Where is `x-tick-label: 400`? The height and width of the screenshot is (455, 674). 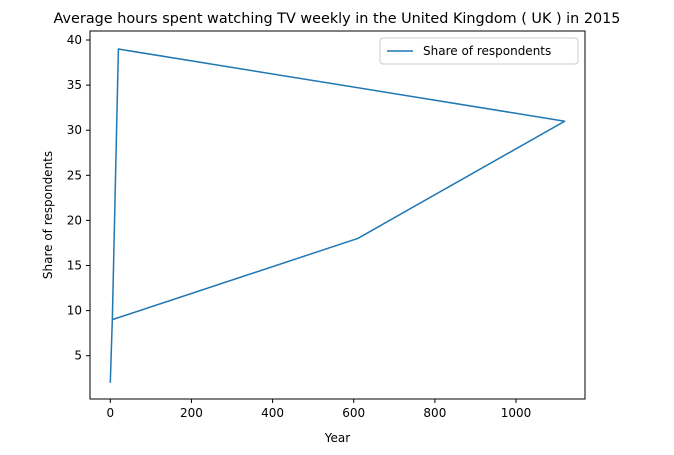 x-tick-label: 400 is located at coordinates (272, 413).